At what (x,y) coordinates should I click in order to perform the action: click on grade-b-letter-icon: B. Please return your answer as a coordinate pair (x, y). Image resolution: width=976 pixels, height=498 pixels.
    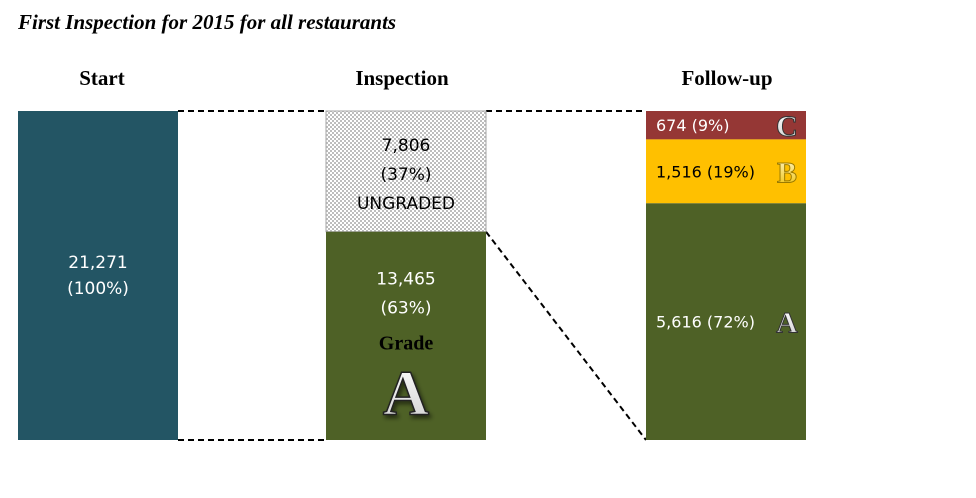
    Looking at the image, I should click on (787, 172).